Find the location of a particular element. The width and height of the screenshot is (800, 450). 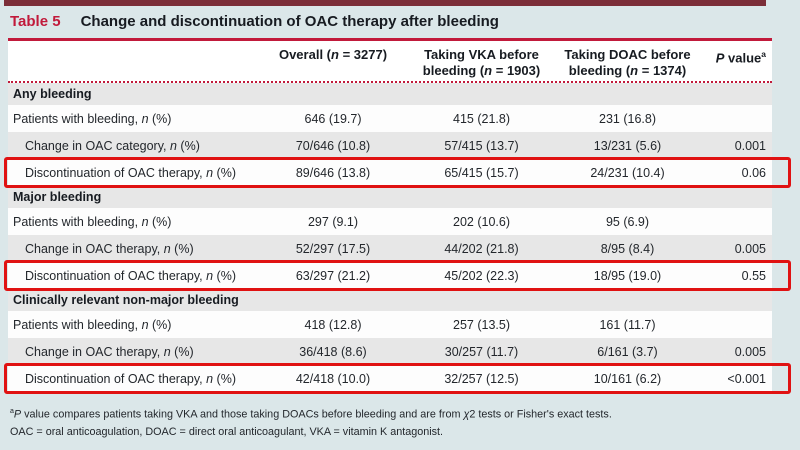

cell-doac: 6/161 (3.7) is located at coordinates (627, 351).